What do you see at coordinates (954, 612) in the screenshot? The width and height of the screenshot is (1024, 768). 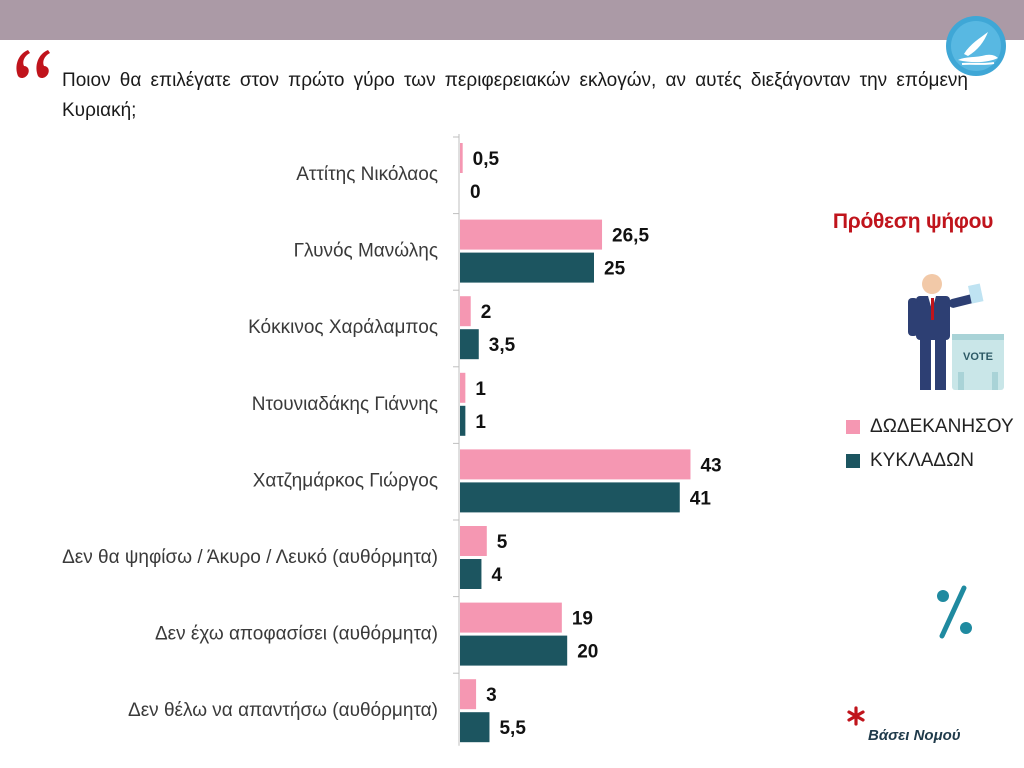 I see `percent-icon` at bounding box center [954, 612].